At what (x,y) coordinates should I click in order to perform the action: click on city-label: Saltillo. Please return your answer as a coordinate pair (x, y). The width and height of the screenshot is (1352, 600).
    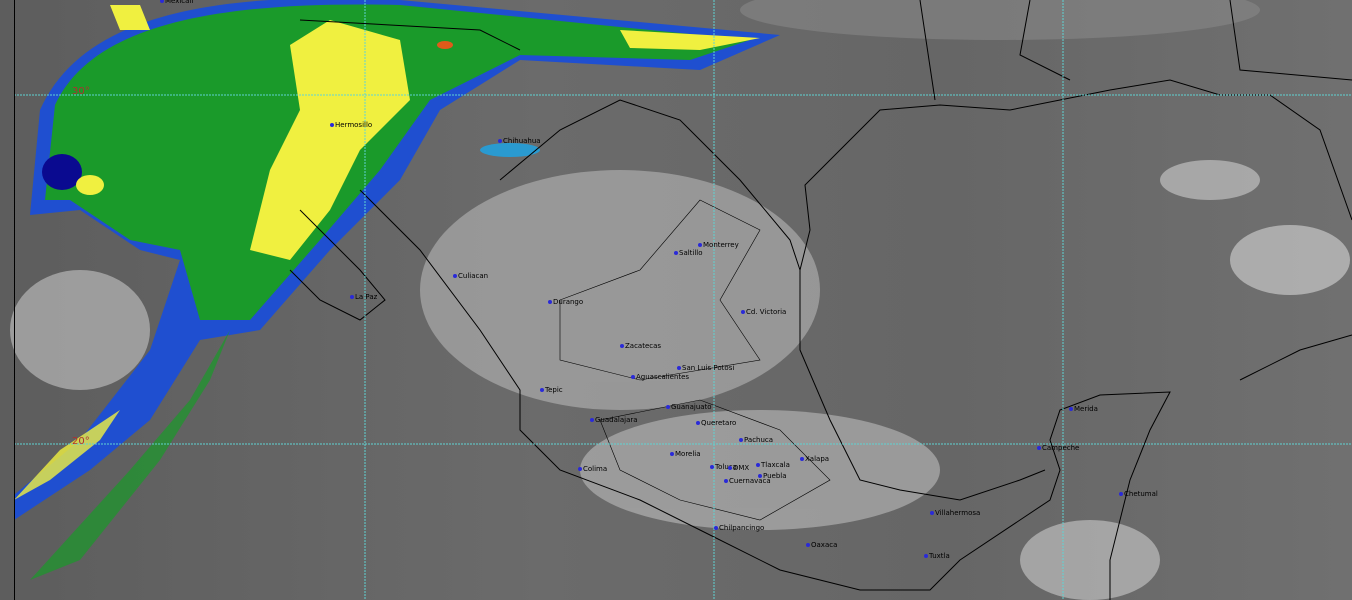
    Looking at the image, I should click on (688, 253).